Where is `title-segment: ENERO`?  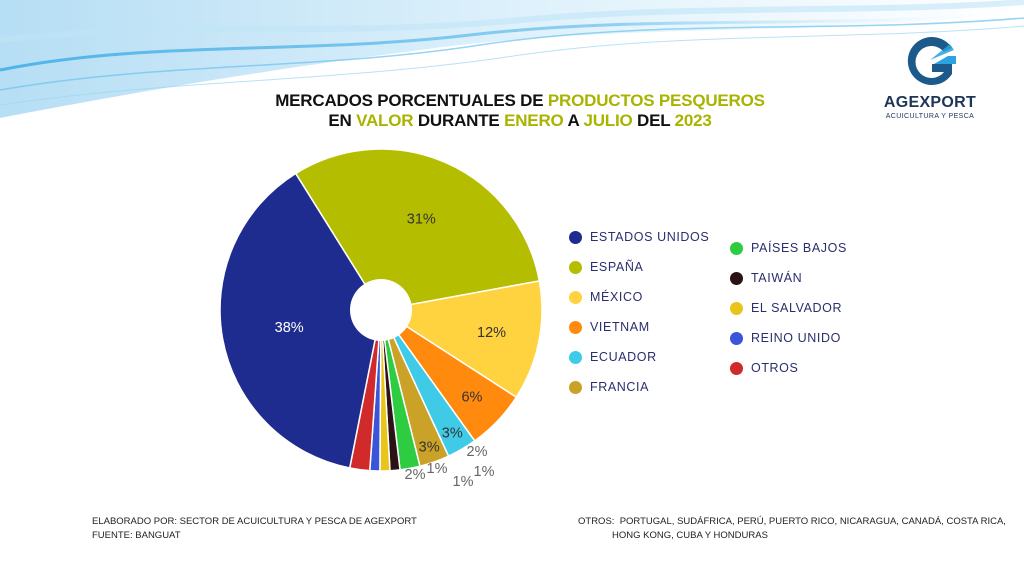 title-segment: ENERO is located at coordinates (534, 120).